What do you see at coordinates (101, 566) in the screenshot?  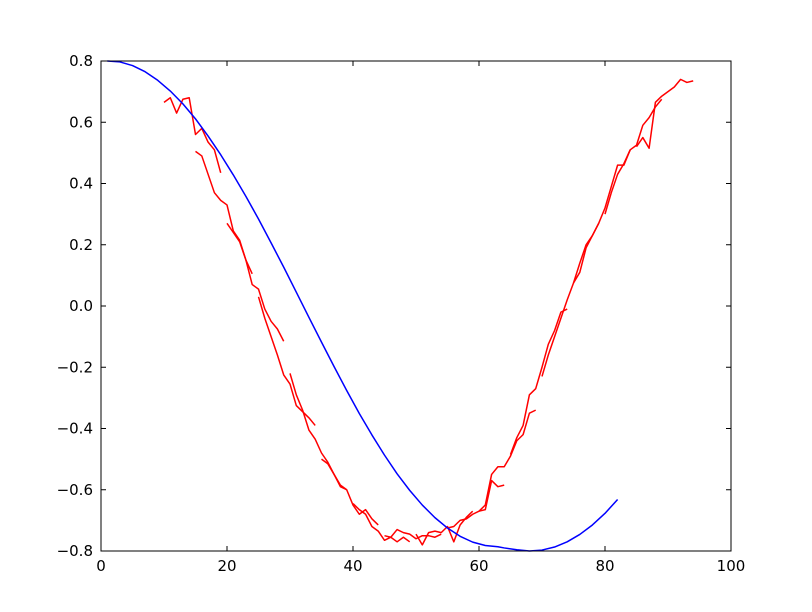 I see `x-tick-label: 0` at bounding box center [101, 566].